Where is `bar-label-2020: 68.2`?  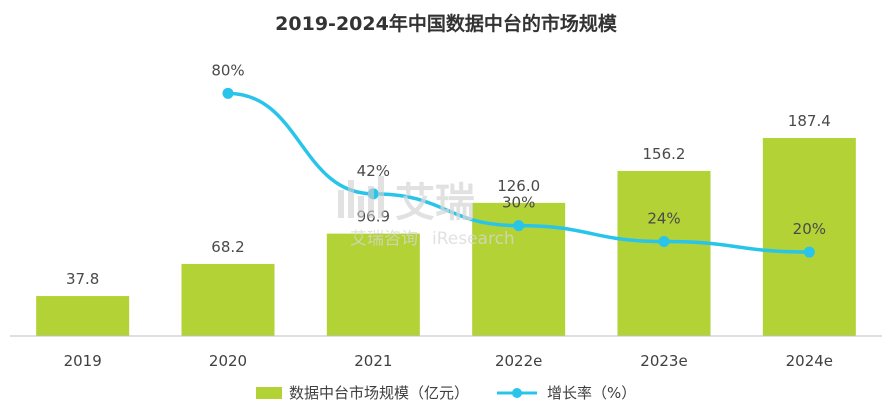
bar-label-2020: 68.2 is located at coordinates (227, 247).